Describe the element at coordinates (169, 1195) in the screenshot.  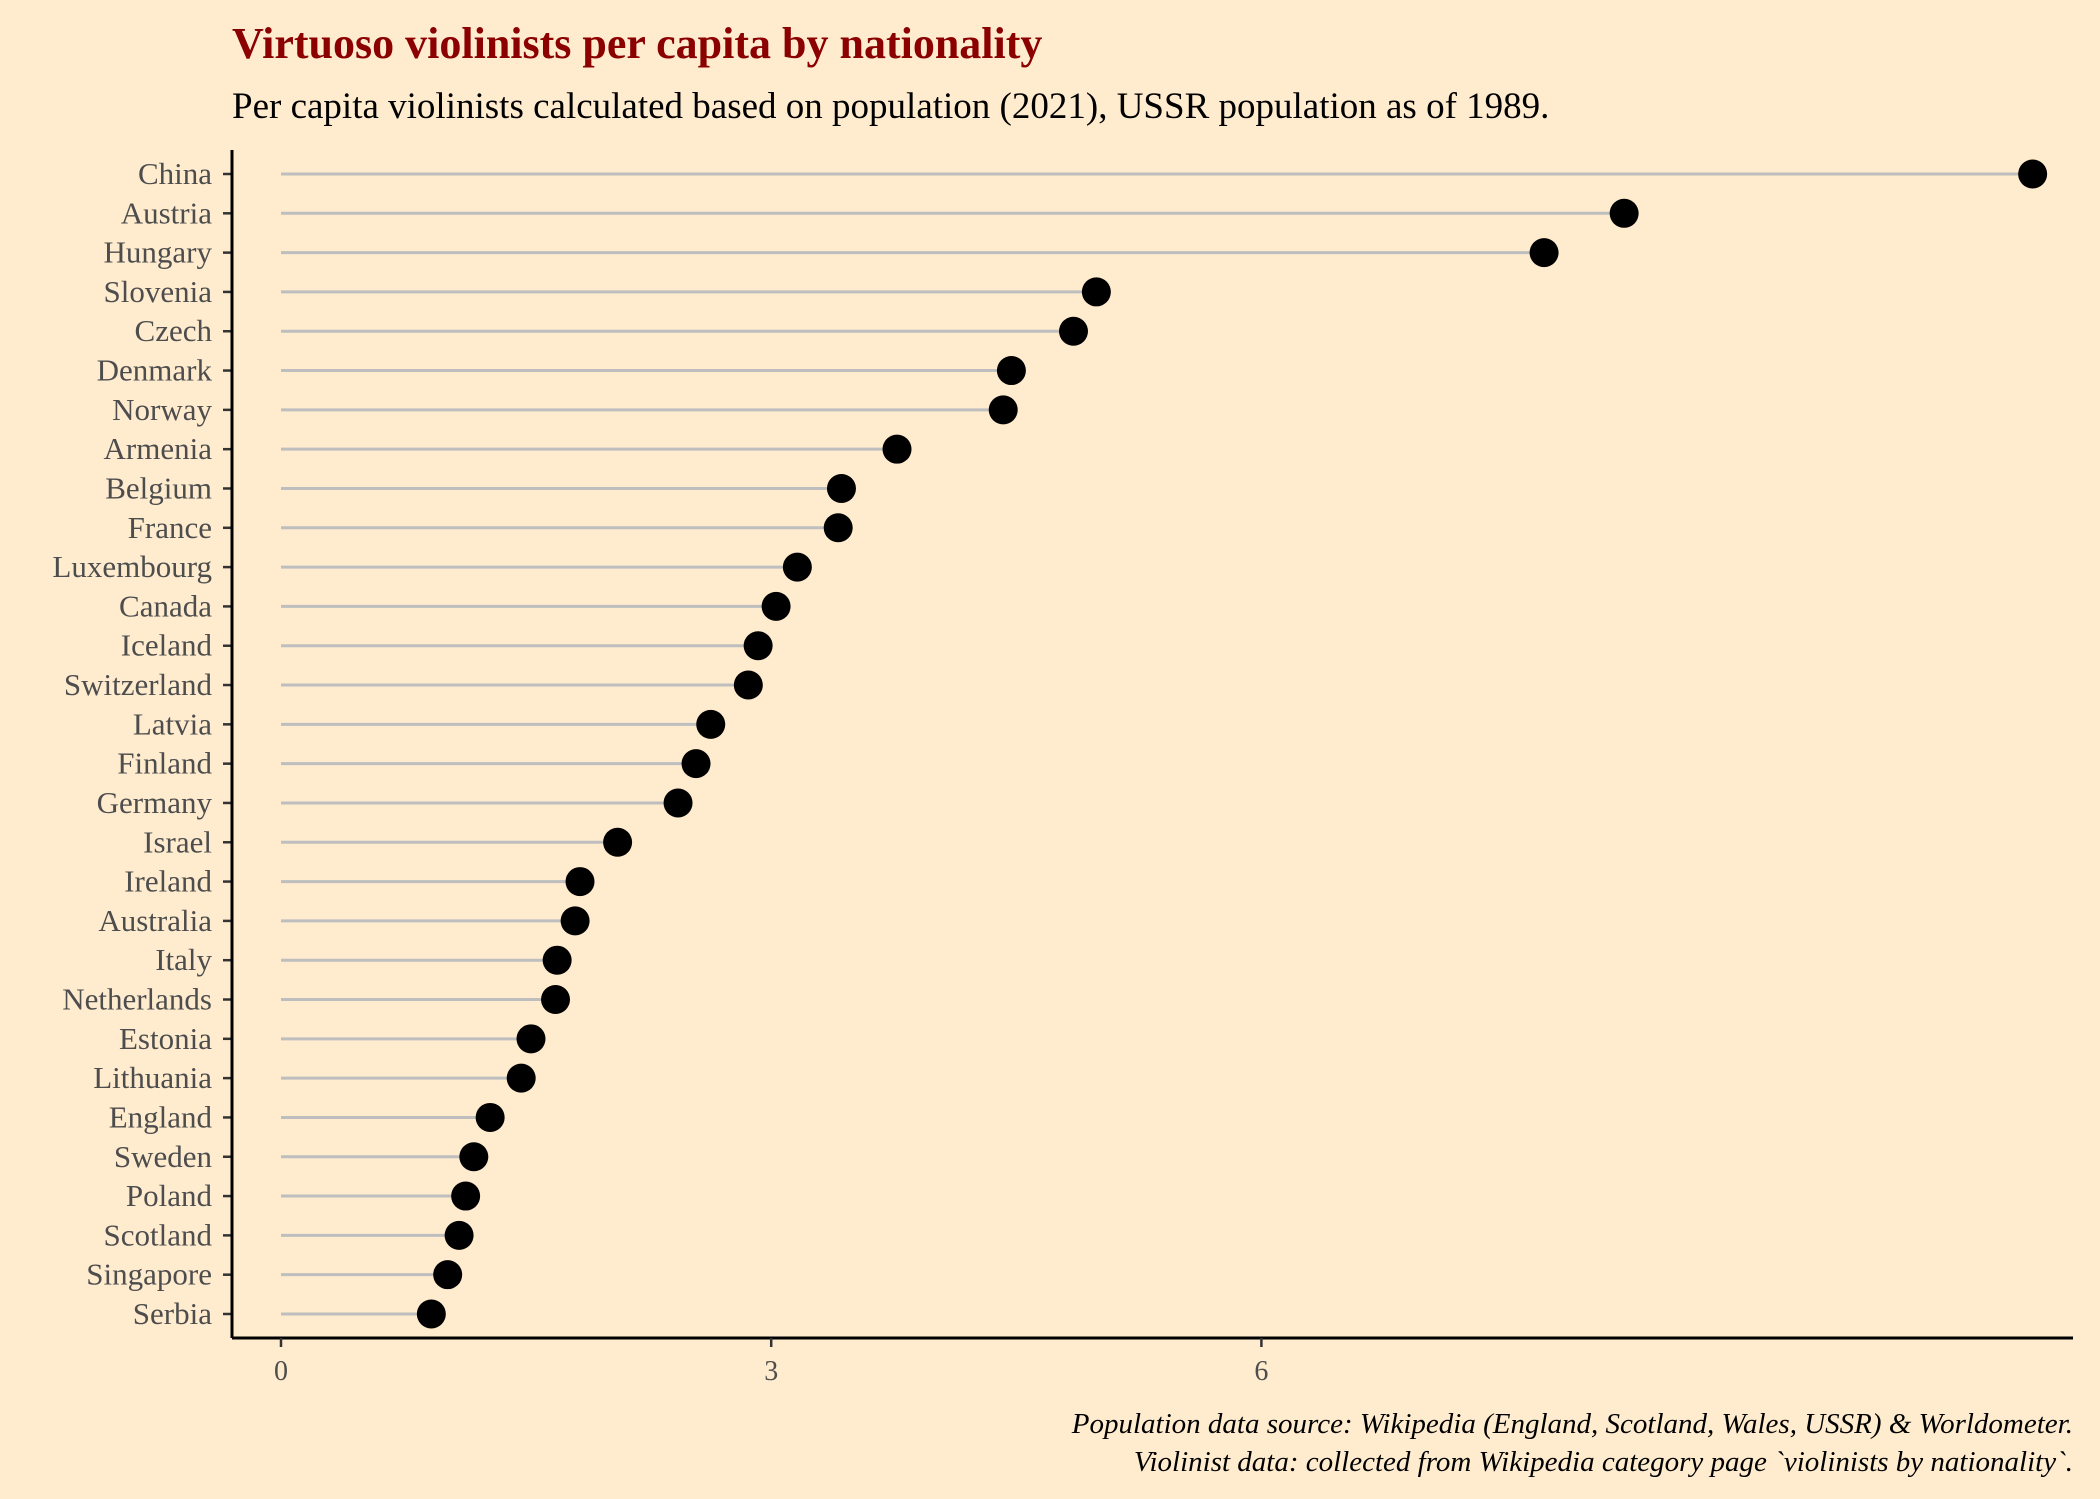
I see `y-tick-label-poland: Poland` at that location.